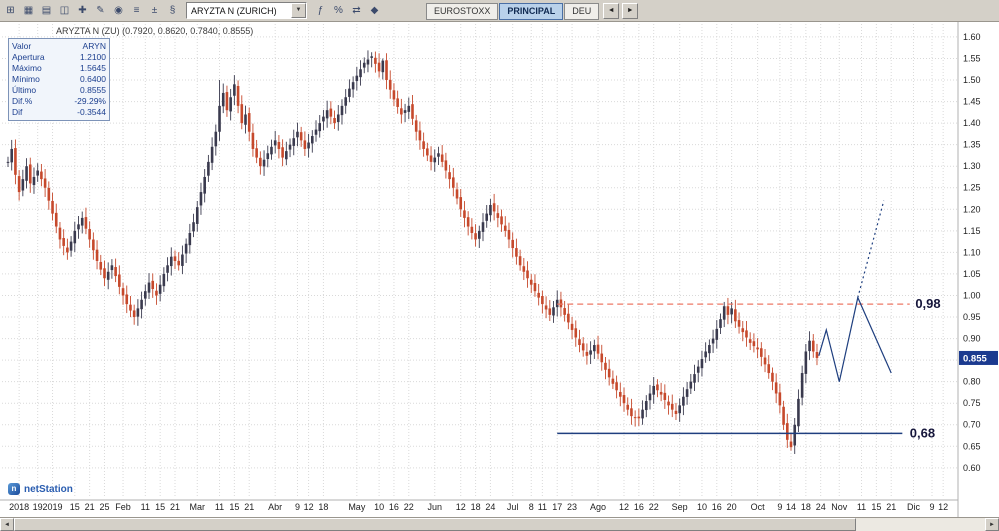 The image size is (999, 531). What do you see at coordinates (572, 507) in the screenshot?
I see `svg-text: 23` at bounding box center [572, 507].